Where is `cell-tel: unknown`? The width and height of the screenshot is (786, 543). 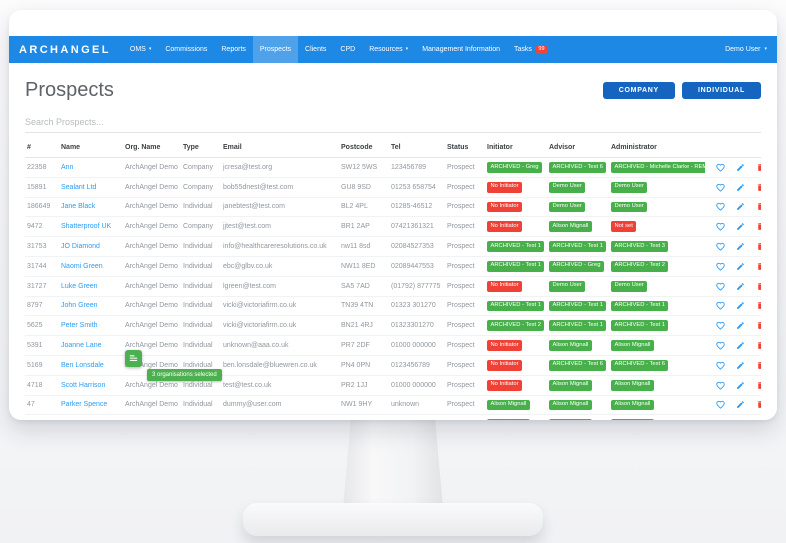 cell-tel: unknown is located at coordinates (417, 405).